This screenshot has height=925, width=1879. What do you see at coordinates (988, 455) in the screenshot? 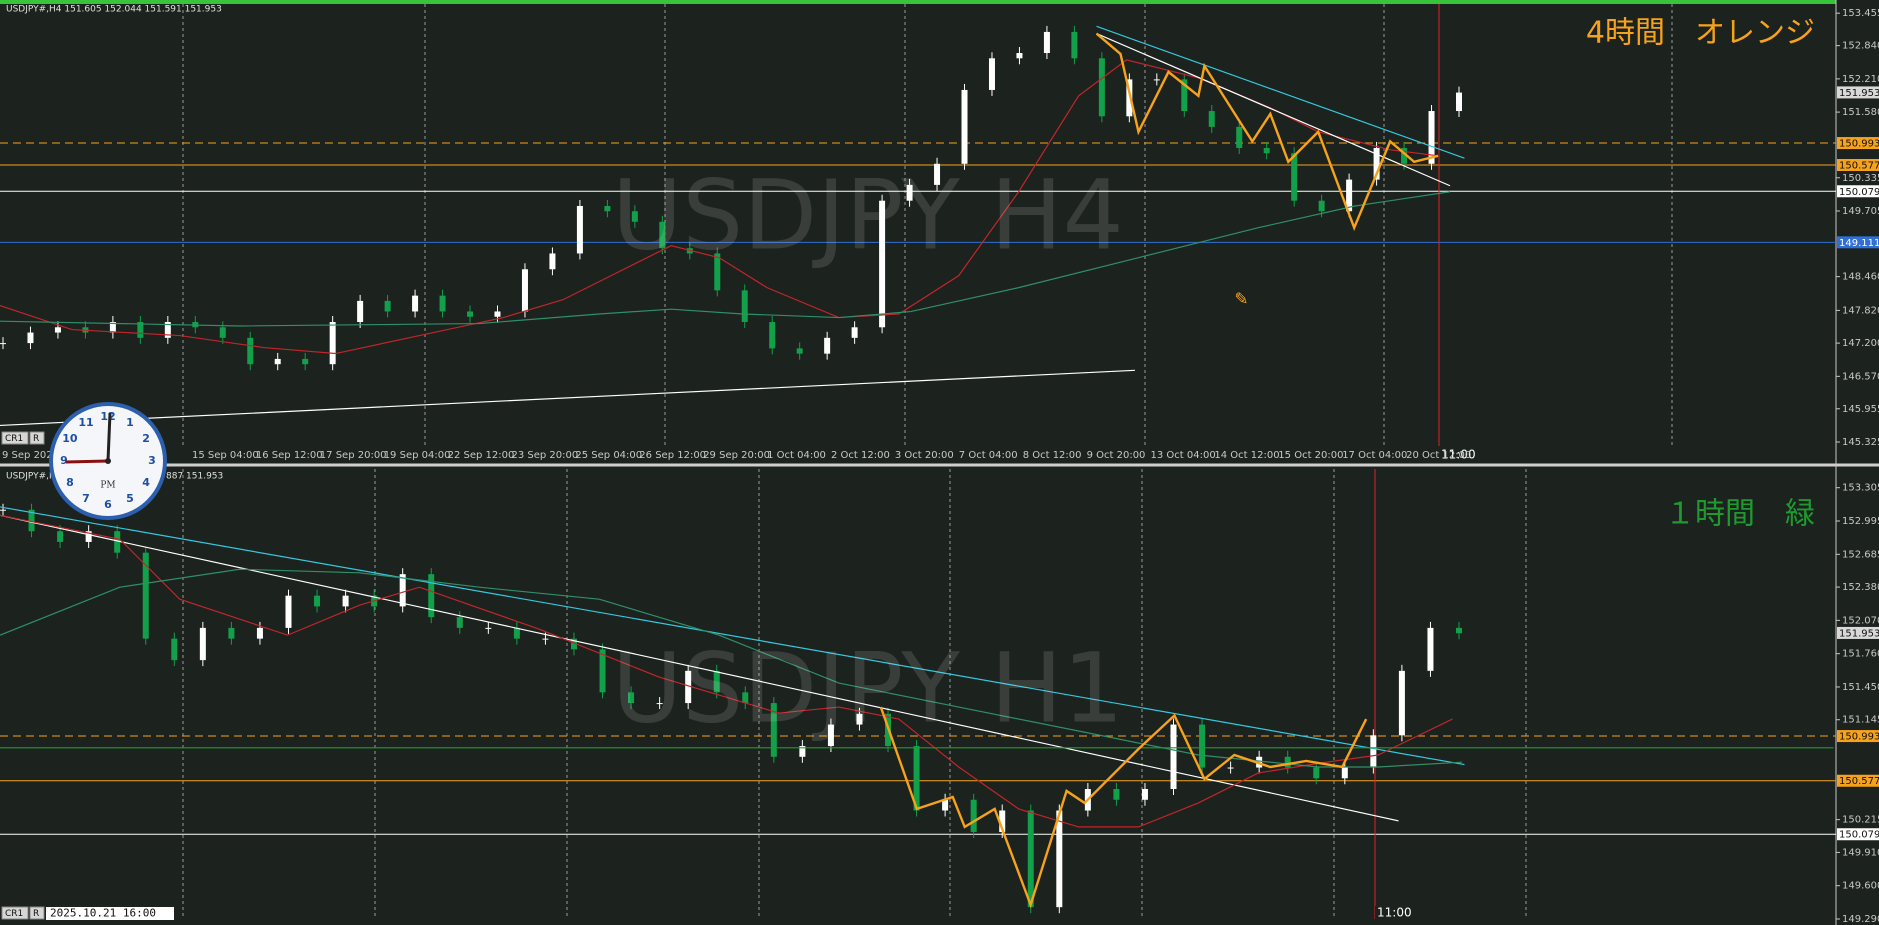
I see `time-label: 7 Oct 04:00` at bounding box center [988, 455].